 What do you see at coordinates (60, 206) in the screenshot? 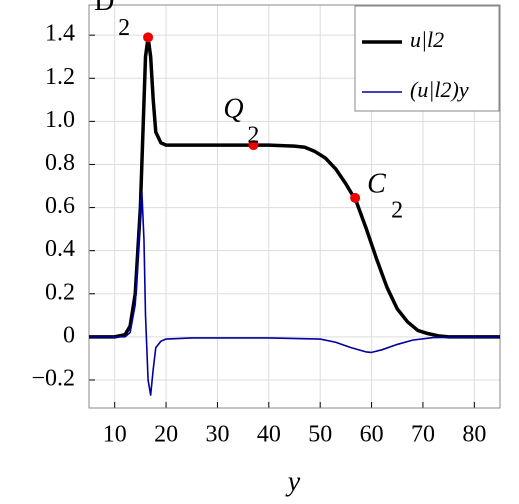
I see `y-tick-label: 0.6` at bounding box center [60, 206].